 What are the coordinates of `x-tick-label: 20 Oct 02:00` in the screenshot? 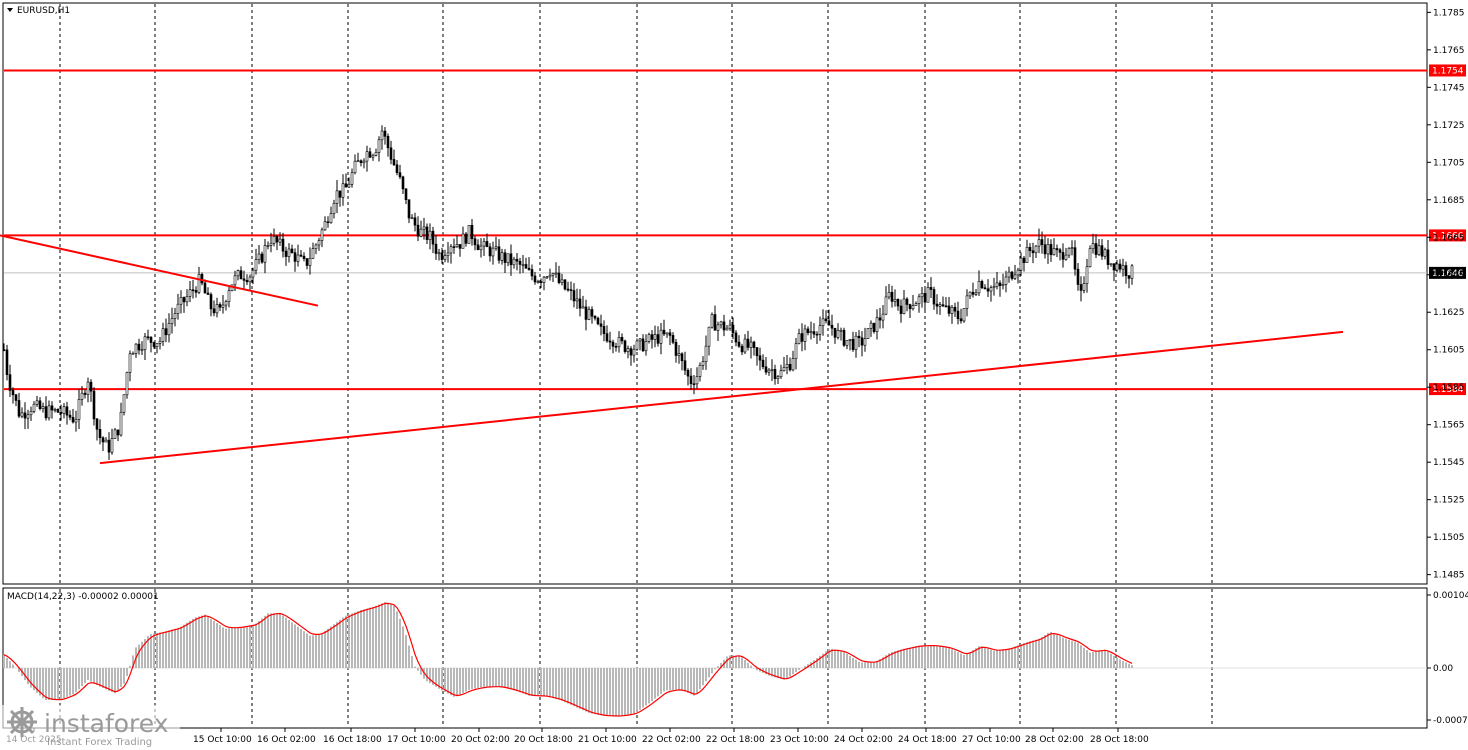 It's located at (480, 740).